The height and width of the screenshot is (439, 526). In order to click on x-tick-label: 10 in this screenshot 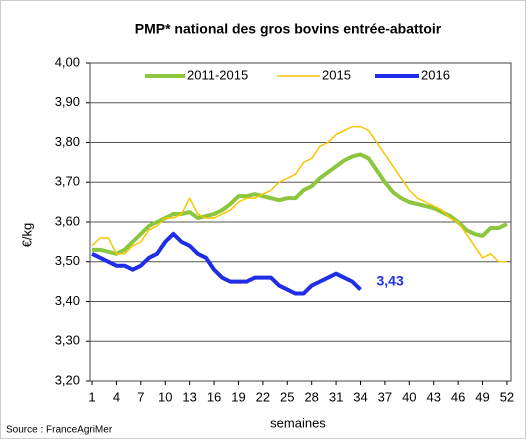, I will do `click(165, 396)`.